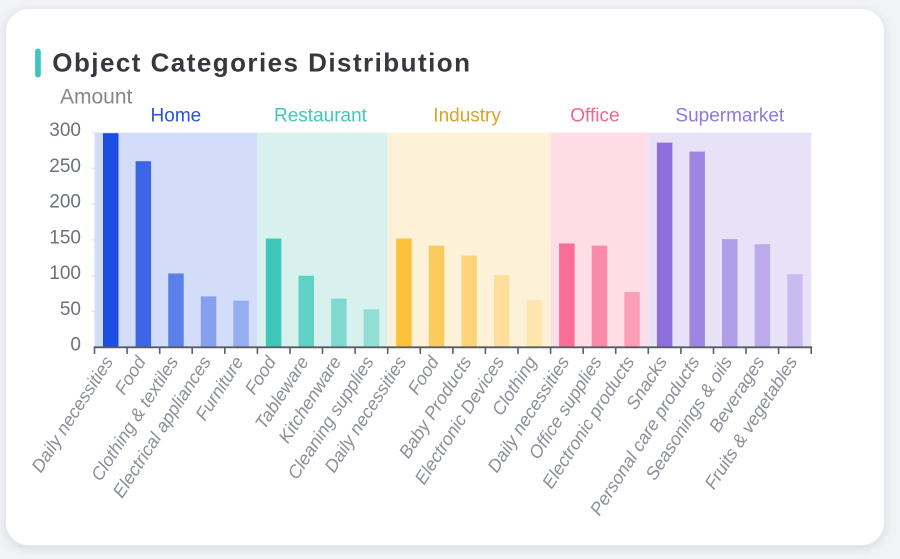 This screenshot has width=900, height=559. What do you see at coordinates (65, 130) in the screenshot?
I see `svg-text: 300` at bounding box center [65, 130].